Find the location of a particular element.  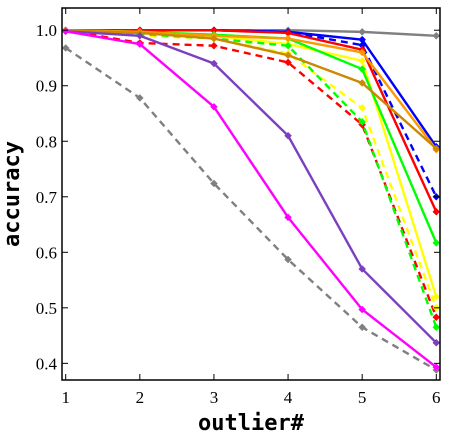

x-axis-label: outlier# is located at coordinates (251, 423).